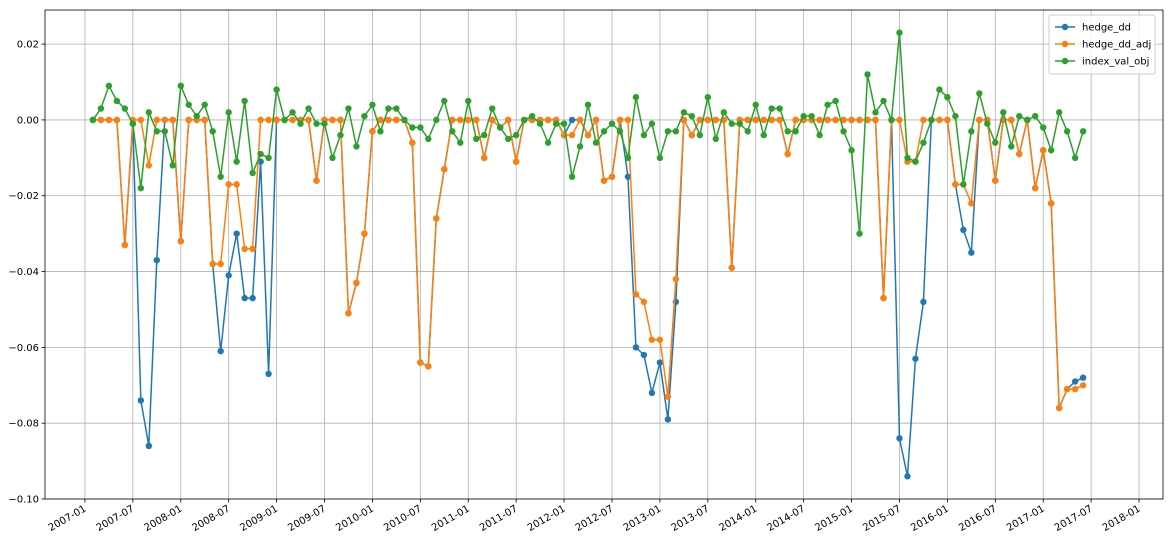 Image resolution: width=1171 pixels, height=543 pixels. What do you see at coordinates (930, 519) in the screenshot?
I see `x-tick-label: 2016-01` at bounding box center [930, 519].